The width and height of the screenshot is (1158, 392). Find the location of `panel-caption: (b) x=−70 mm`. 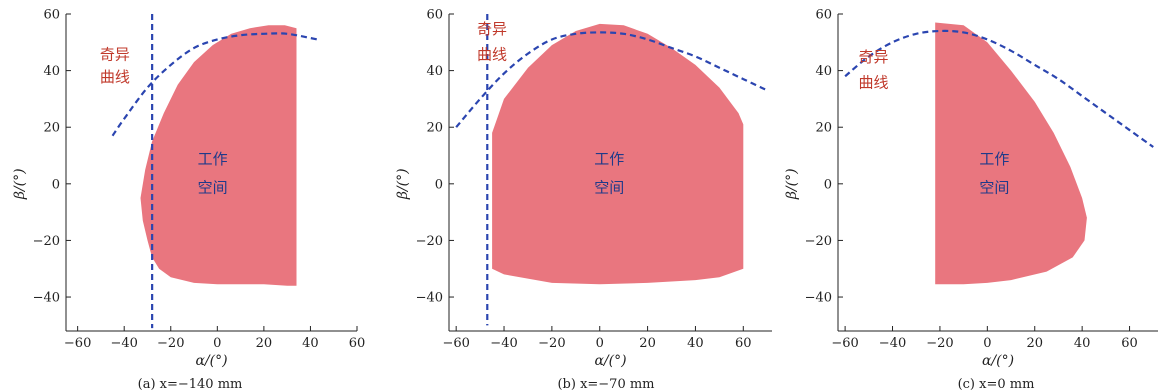

panel-caption: (b) x=−70 mm is located at coordinates (605, 384).